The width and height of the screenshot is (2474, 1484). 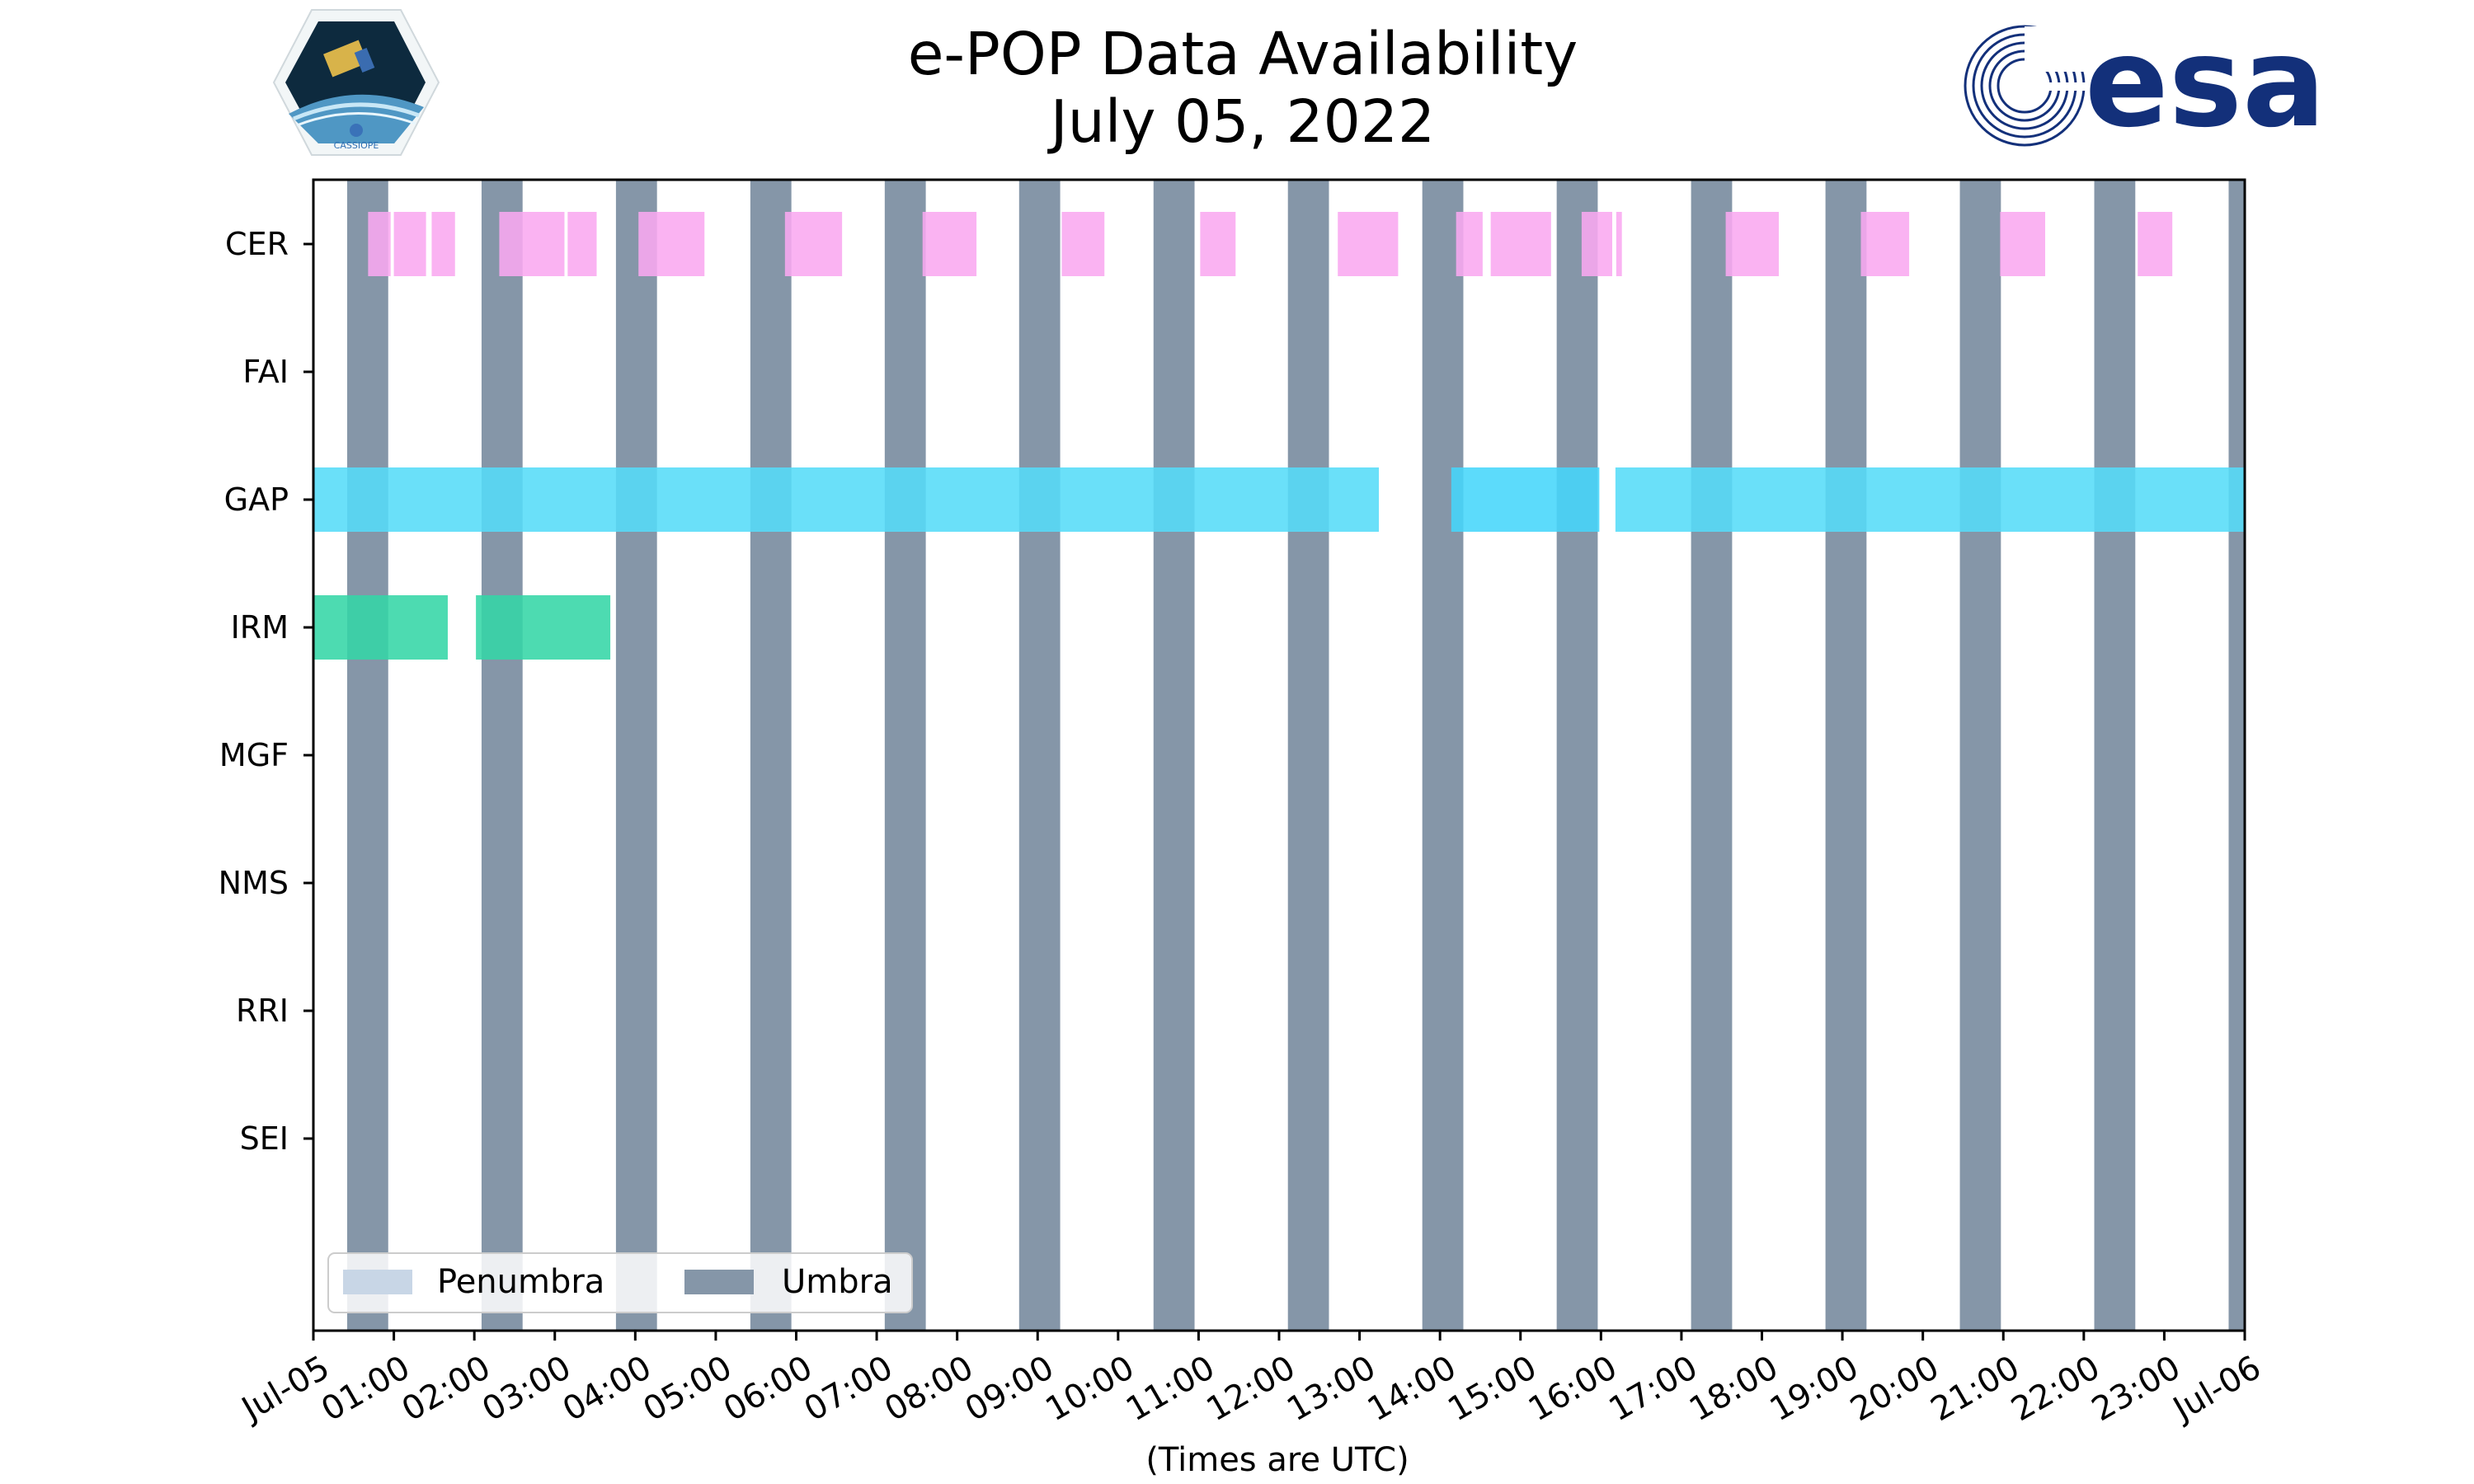 What do you see at coordinates (1573, 1389) in the screenshot?
I see `x-tick-label-16: 16:00` at bounding box center [1573, 1389].